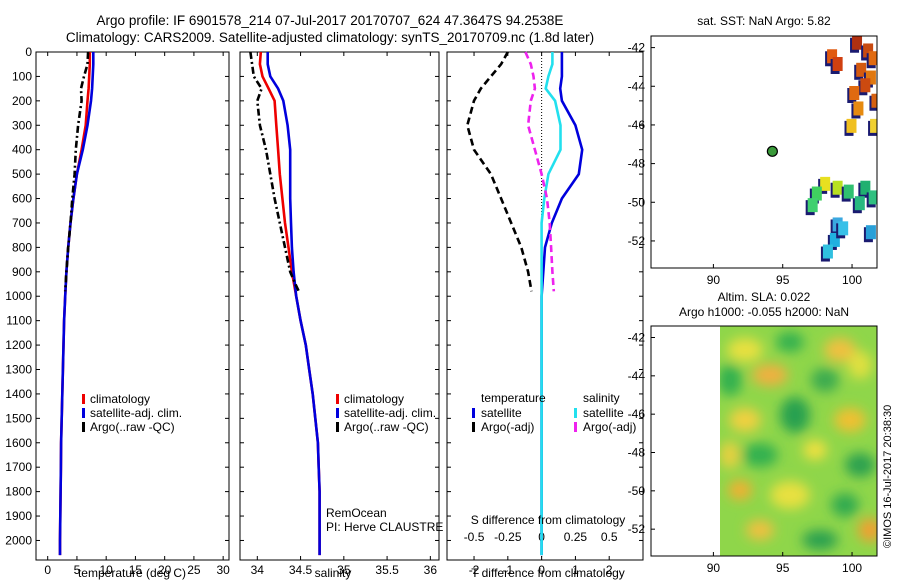  Describe the element at coordinates (637, 414) in the screenshot. I see `alt-y-tick-label: -46` at that location.